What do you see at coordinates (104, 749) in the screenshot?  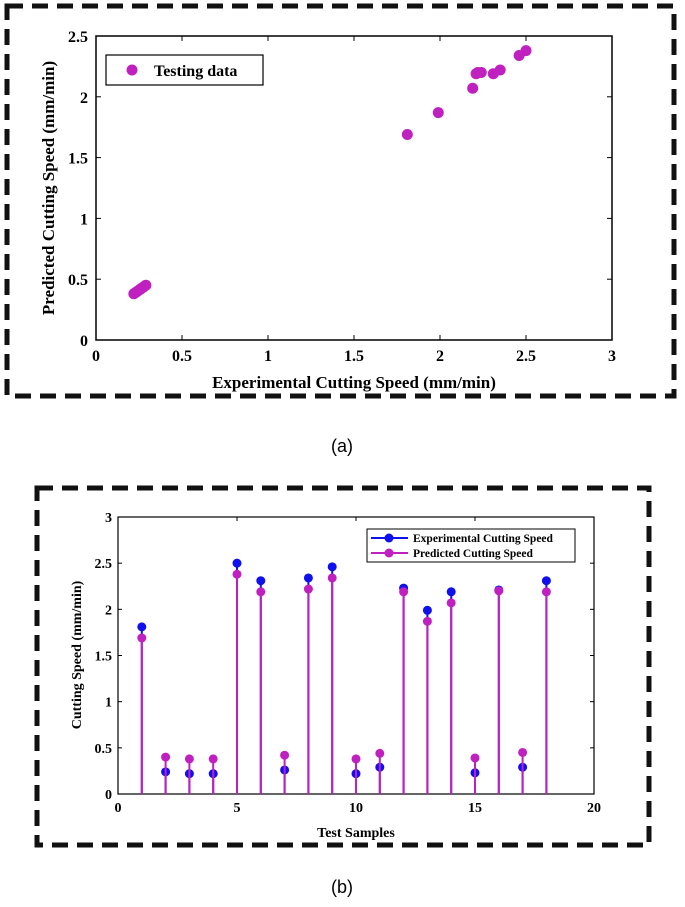 I see `chart-b-ytick-label: 0.5` at bounding box center [104, 749].